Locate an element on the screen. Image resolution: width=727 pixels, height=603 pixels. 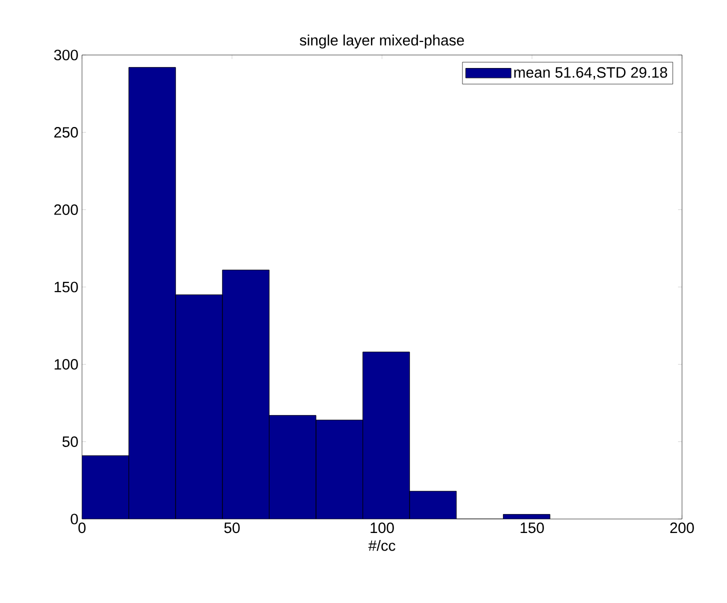
y-tick-label: 200 is located at coordinates (66, 209).